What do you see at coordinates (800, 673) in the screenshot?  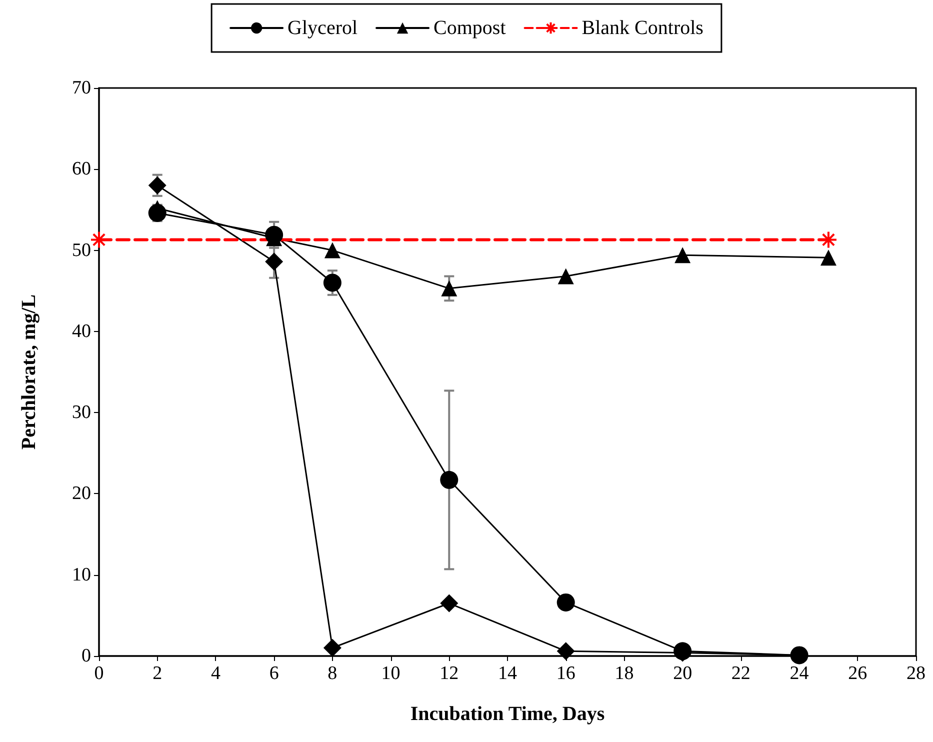 I see `x-tick-label: 24` at bounding box center [800, 673].